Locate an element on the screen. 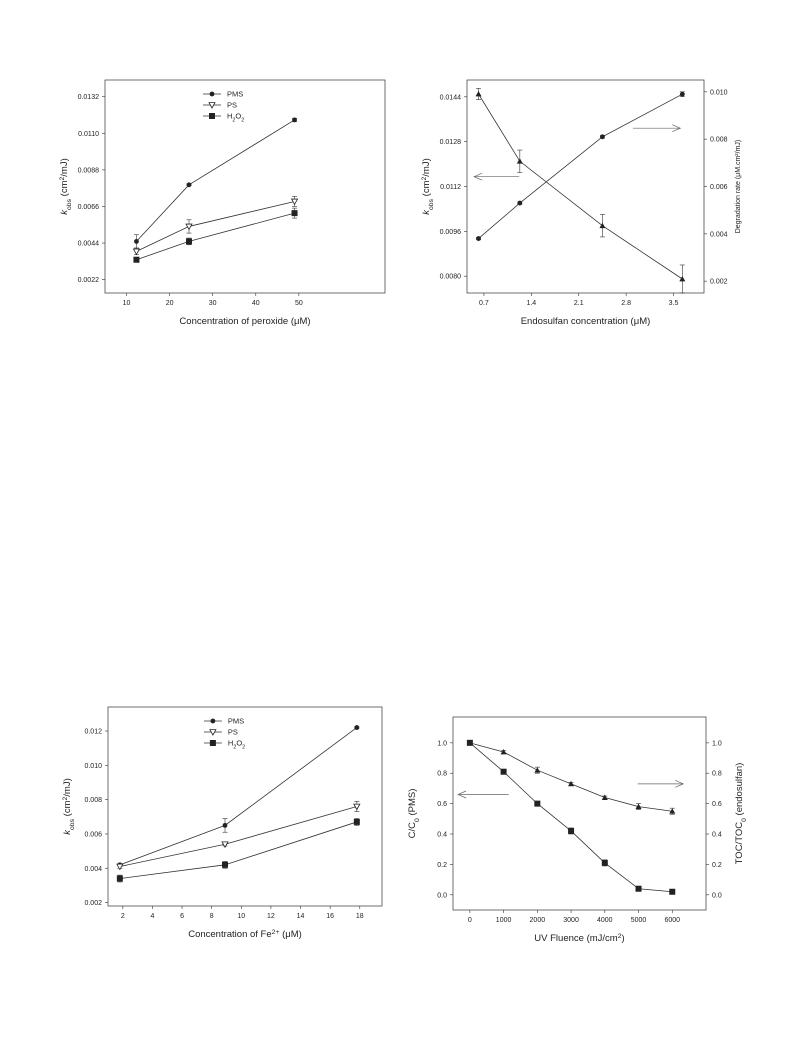 This screenshot has width=793, height=1057. y2-axis-label: Degradation rate (μM.cm²/mJ) is located at coordinates (738, 187).